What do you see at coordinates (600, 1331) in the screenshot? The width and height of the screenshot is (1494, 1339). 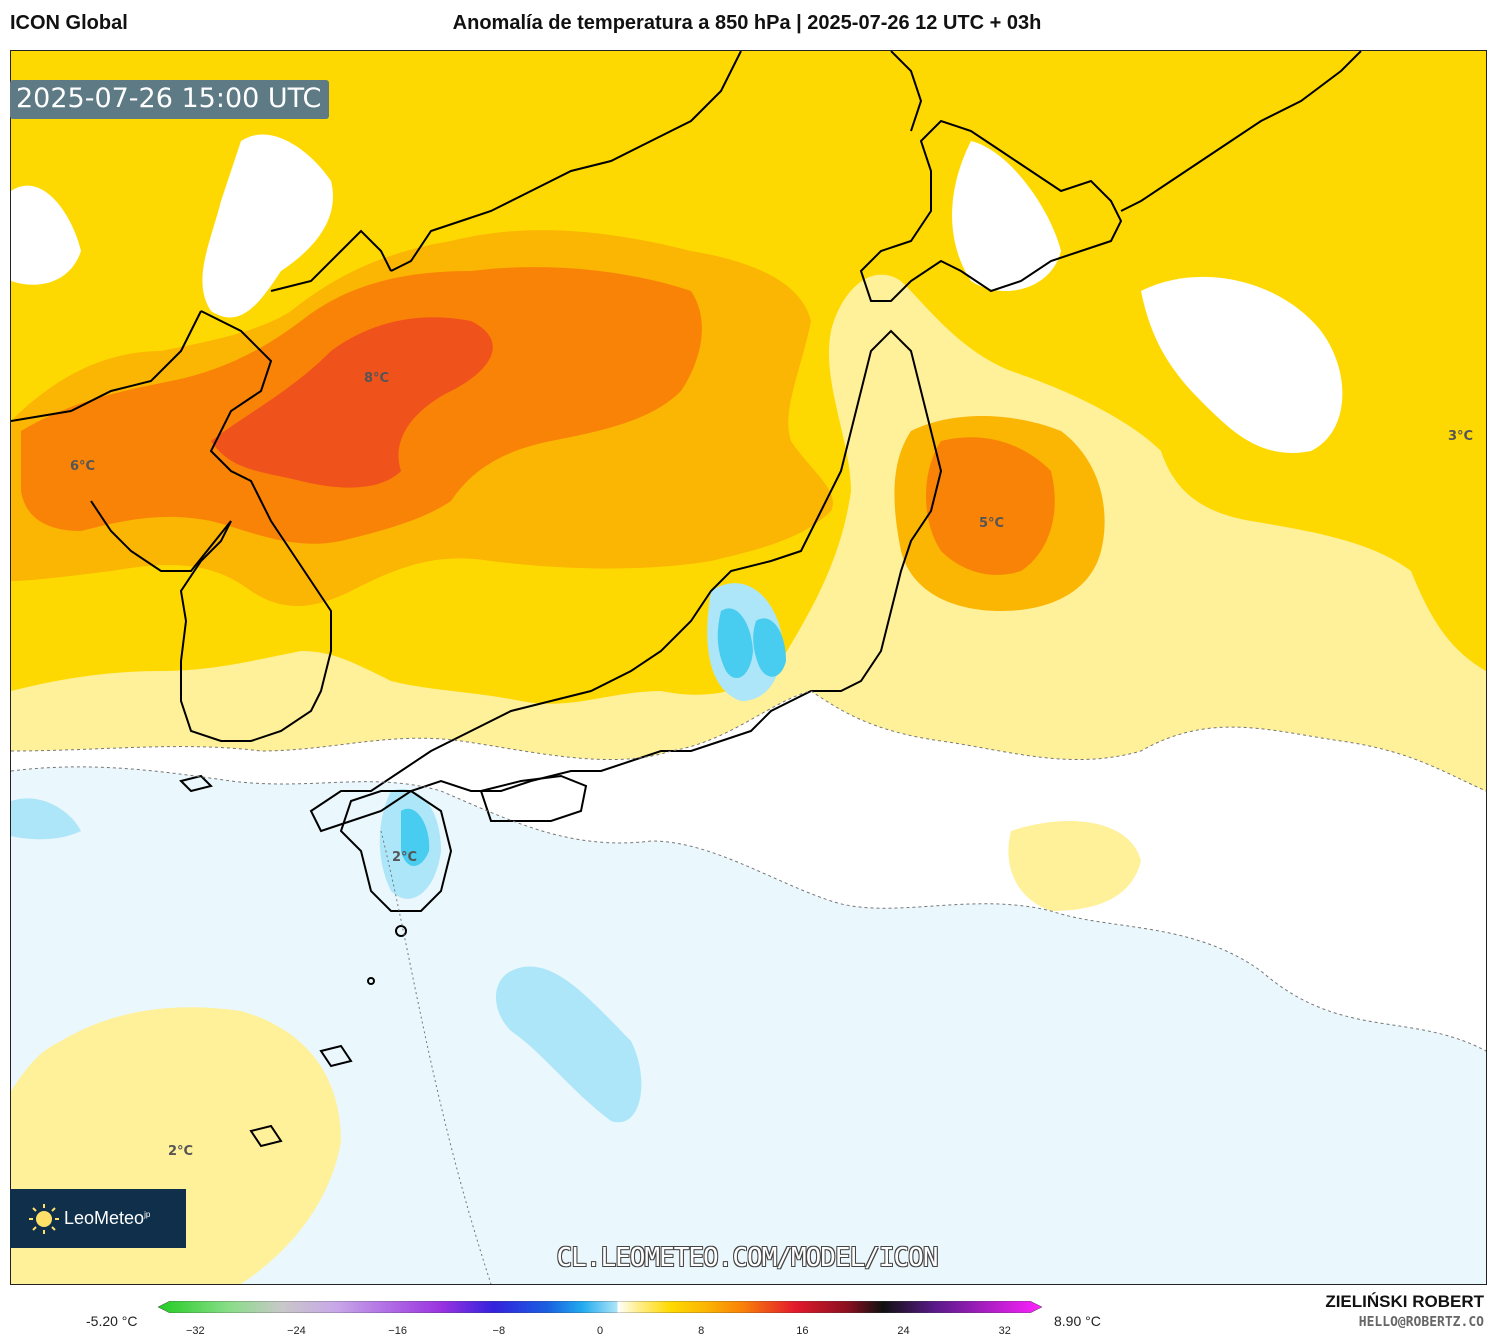 I see `colorbar-tick: 0` at bounding box center [600, 1331].